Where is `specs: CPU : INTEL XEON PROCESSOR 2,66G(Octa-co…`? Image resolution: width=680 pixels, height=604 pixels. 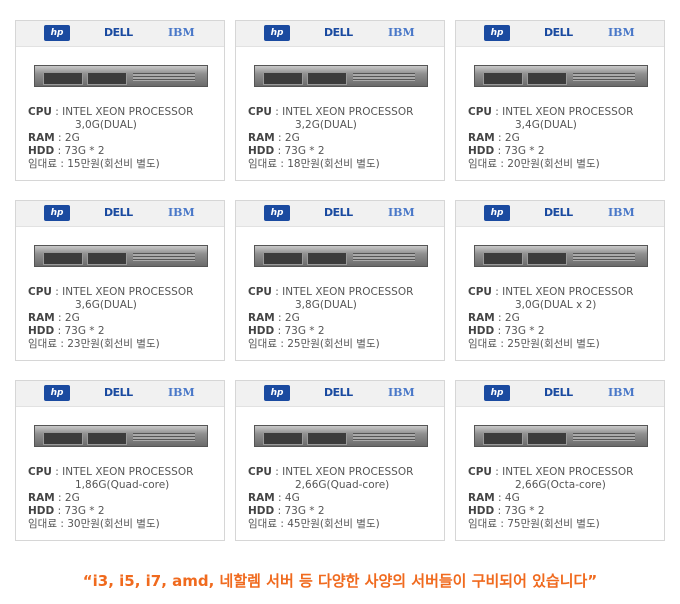
specs: CPU : INTEL XEON PROCESSOR 2,66G(Octa-co… is located at coordinates (551, 498).